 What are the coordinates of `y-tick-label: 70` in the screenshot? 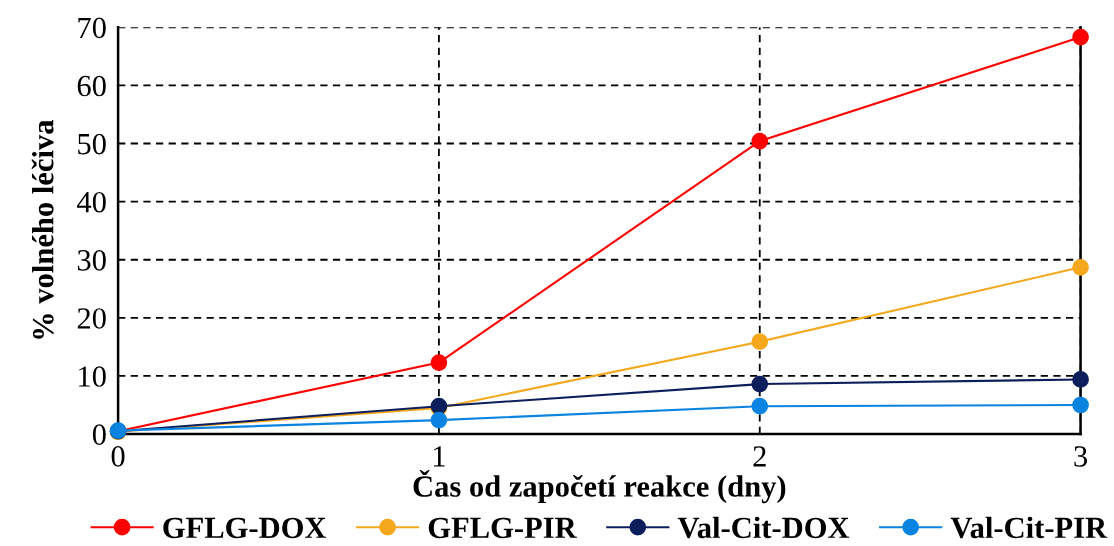 It's located at (92, 28).